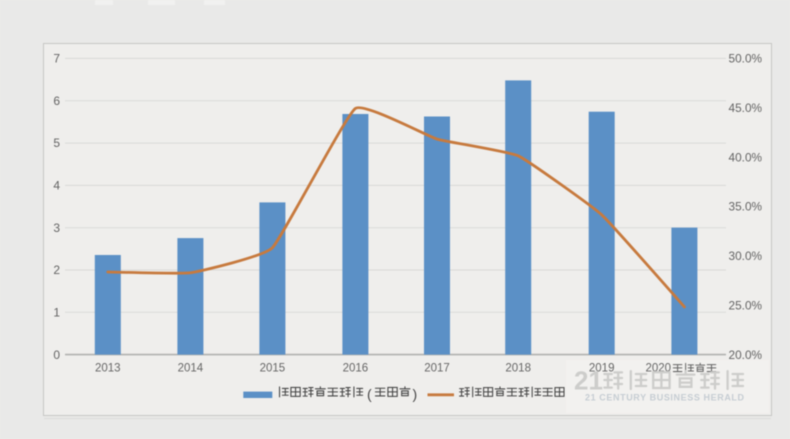 The image size is (790, 439). I want to click on svg-text: 40.0%, so click(746, 157).